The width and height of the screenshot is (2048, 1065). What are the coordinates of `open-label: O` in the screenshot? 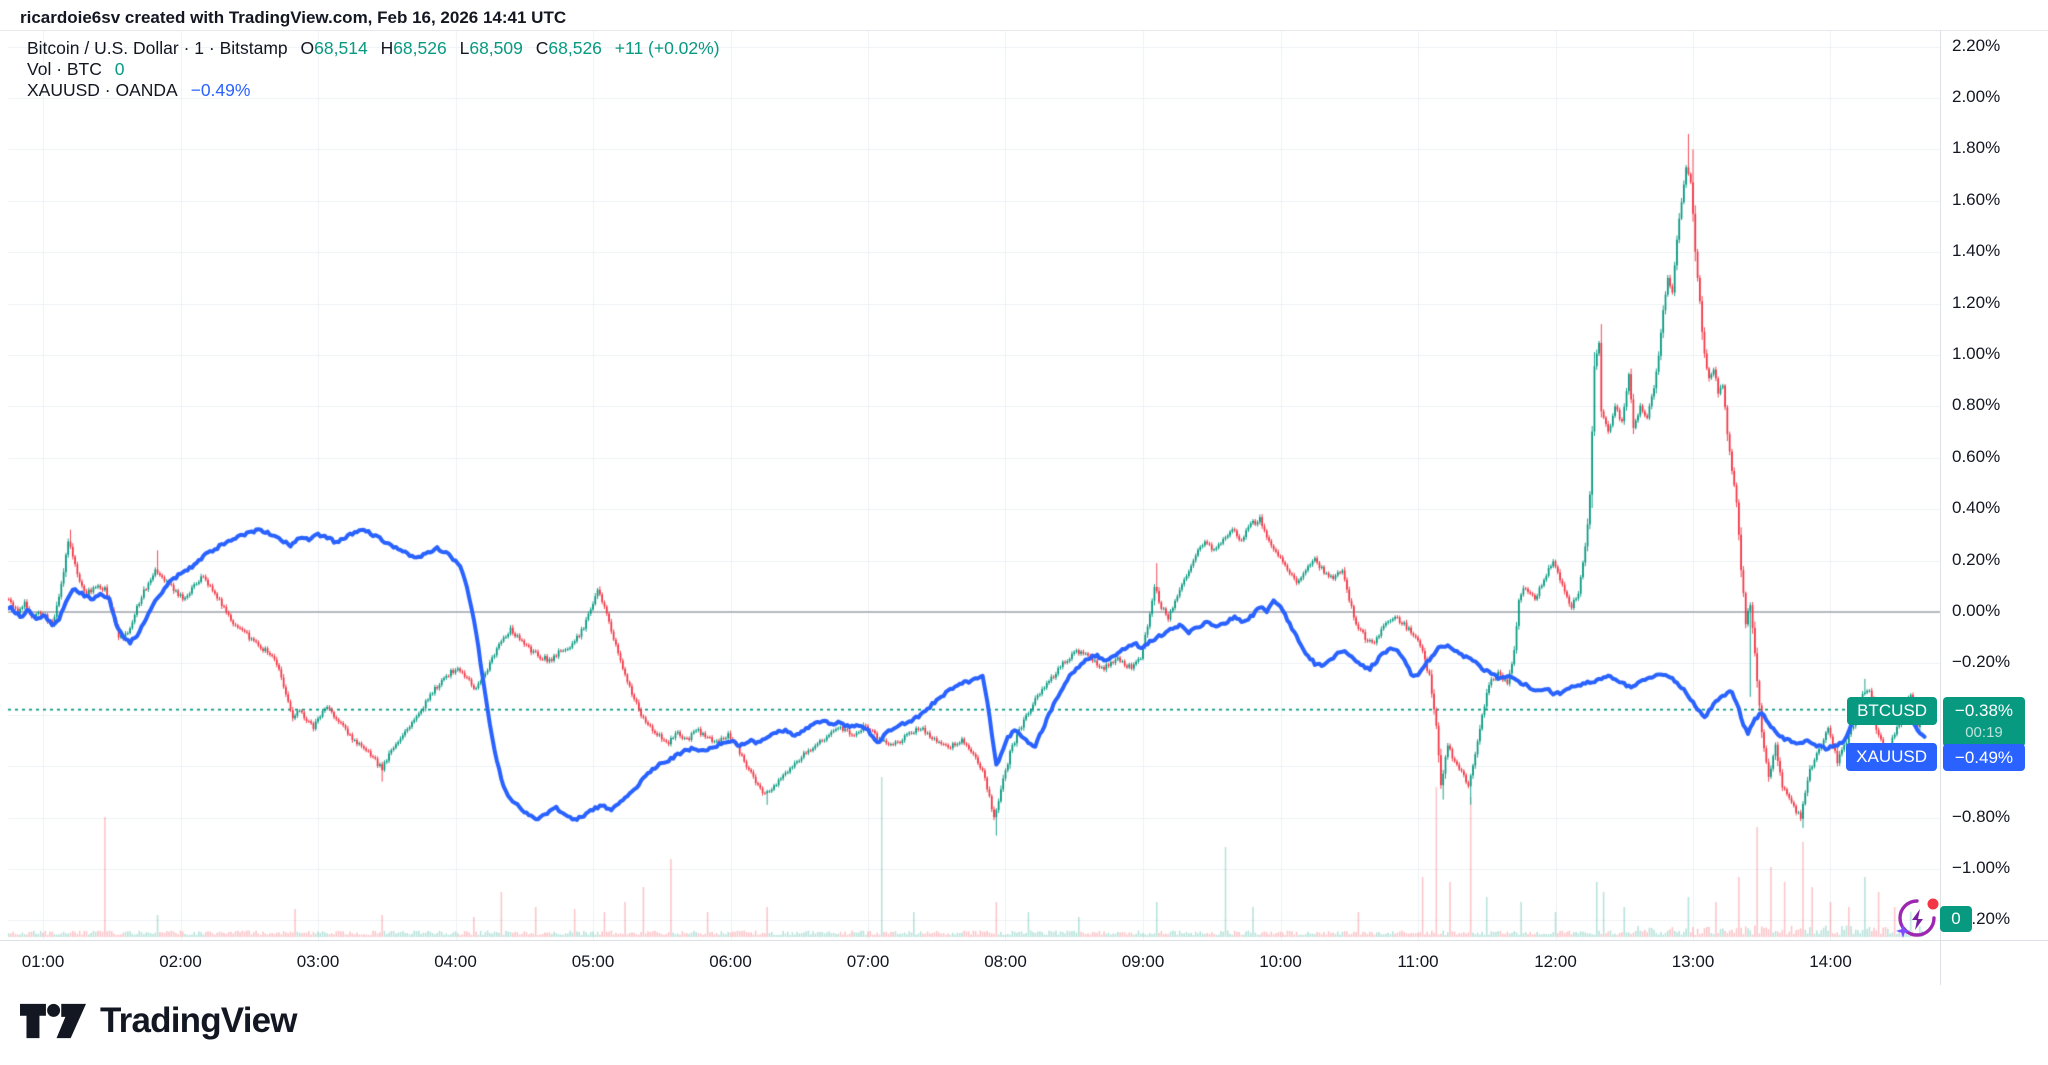 It's located at (307, 48).